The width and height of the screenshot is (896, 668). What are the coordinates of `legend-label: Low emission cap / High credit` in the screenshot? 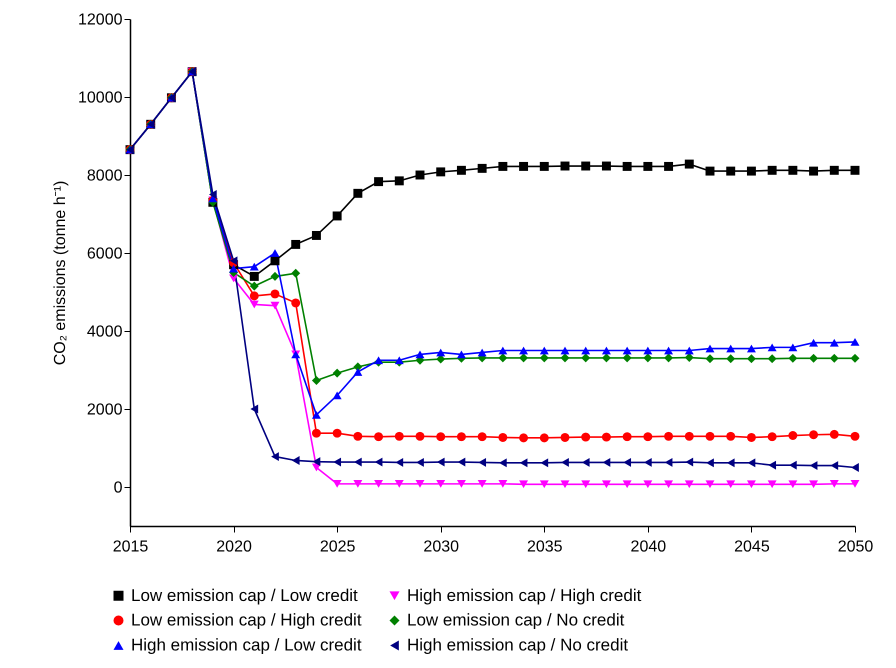 It's located at (246, 620).